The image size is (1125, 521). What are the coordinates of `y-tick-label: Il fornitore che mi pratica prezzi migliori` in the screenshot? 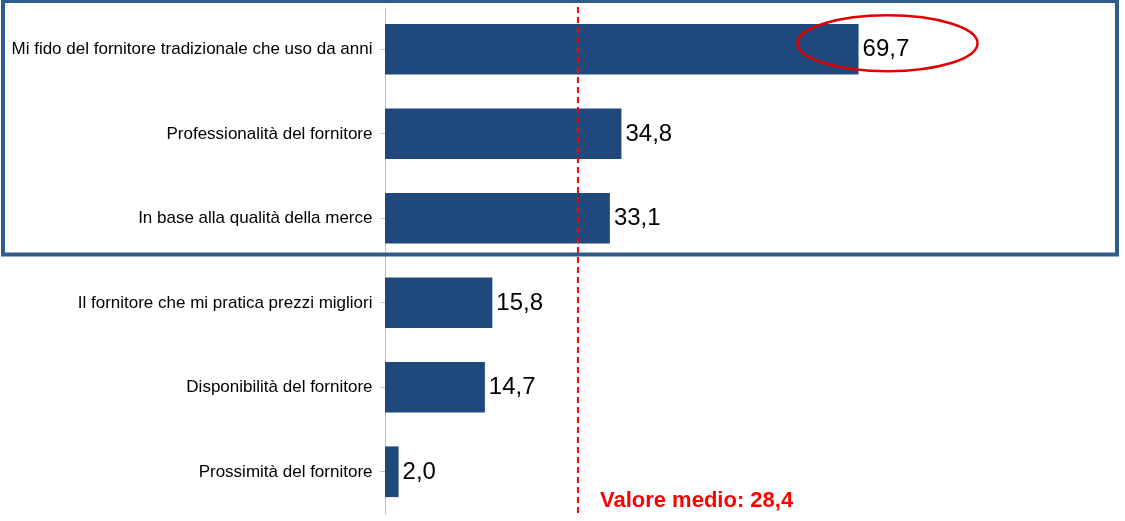 It's located at (225, 302).